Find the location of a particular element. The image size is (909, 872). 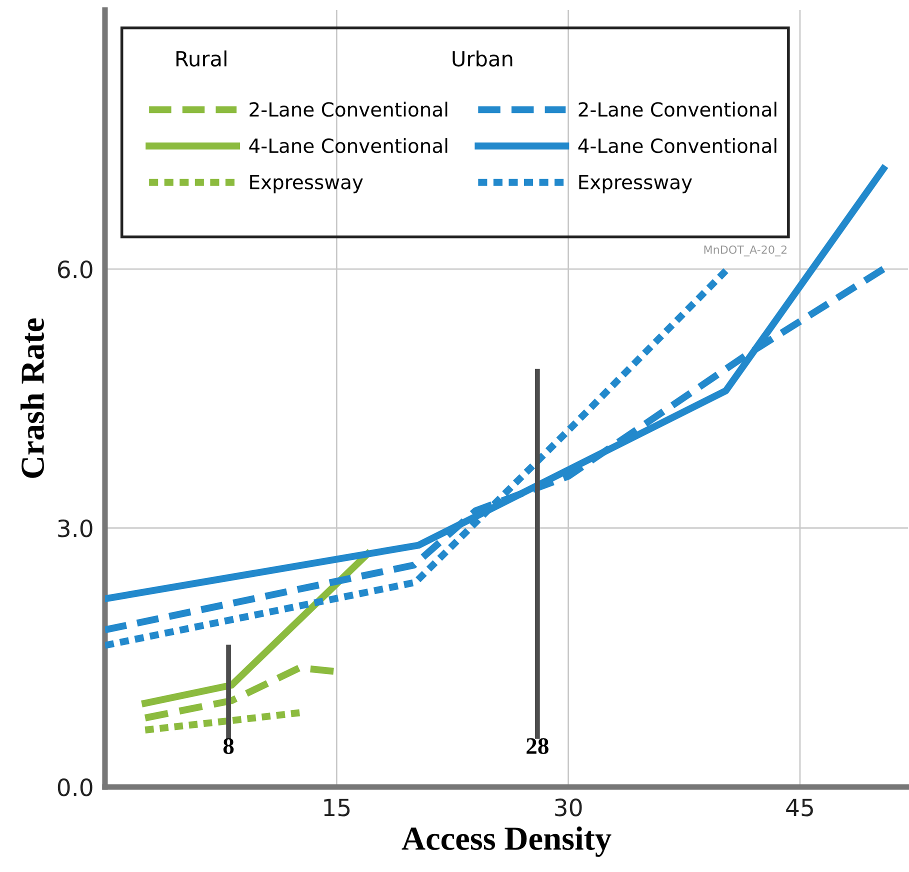

x-tick-label: 30 is located at coordinates (568, 807).